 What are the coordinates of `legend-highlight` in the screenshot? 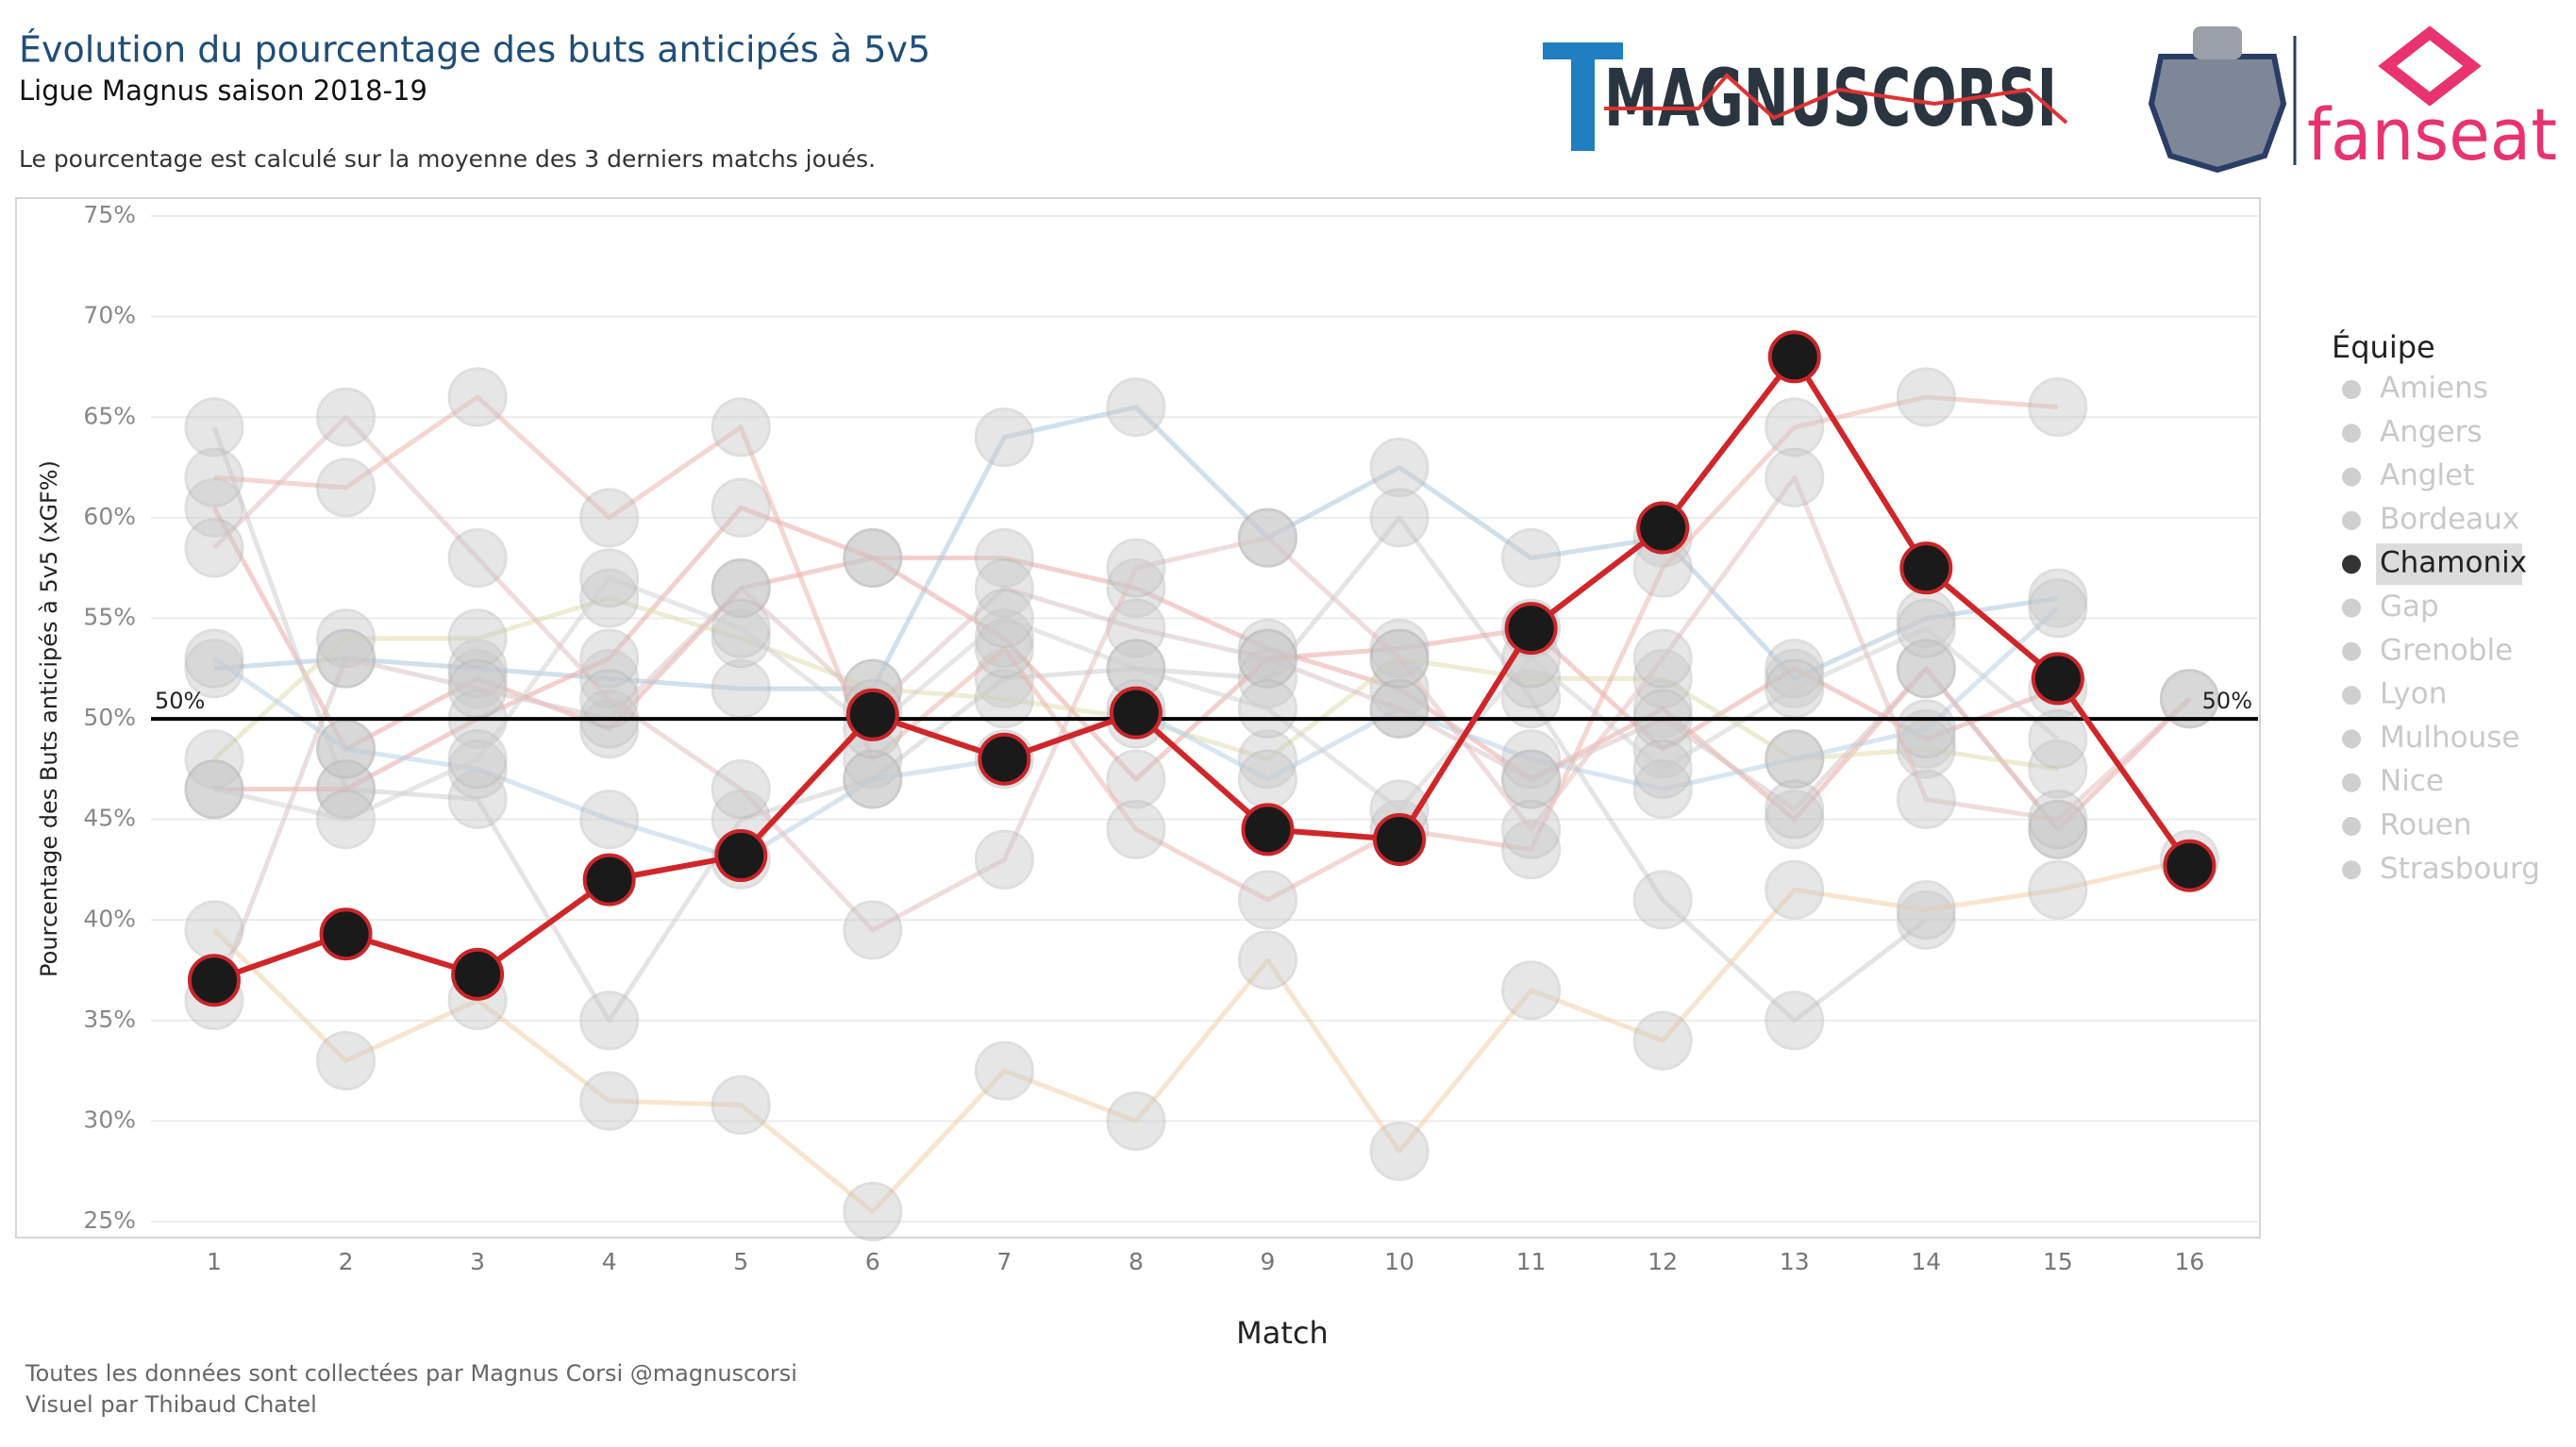 It's located at (2449, 565).